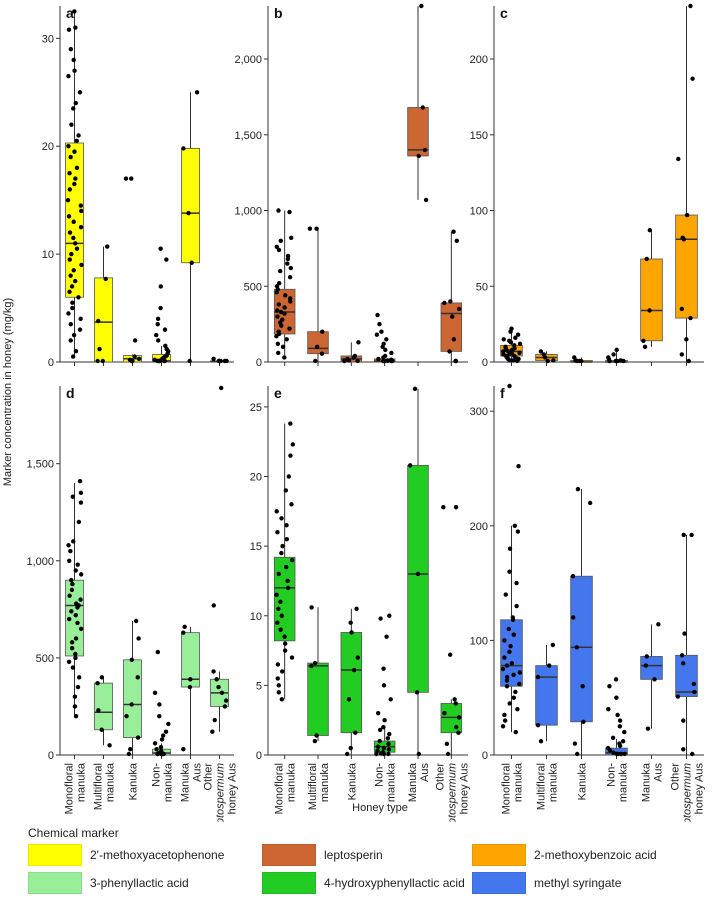  What do you see at coordinates (542, 786) in the screenshot?
I see `category-label-f-1: Multifloral` at bounding box center [542, 786].